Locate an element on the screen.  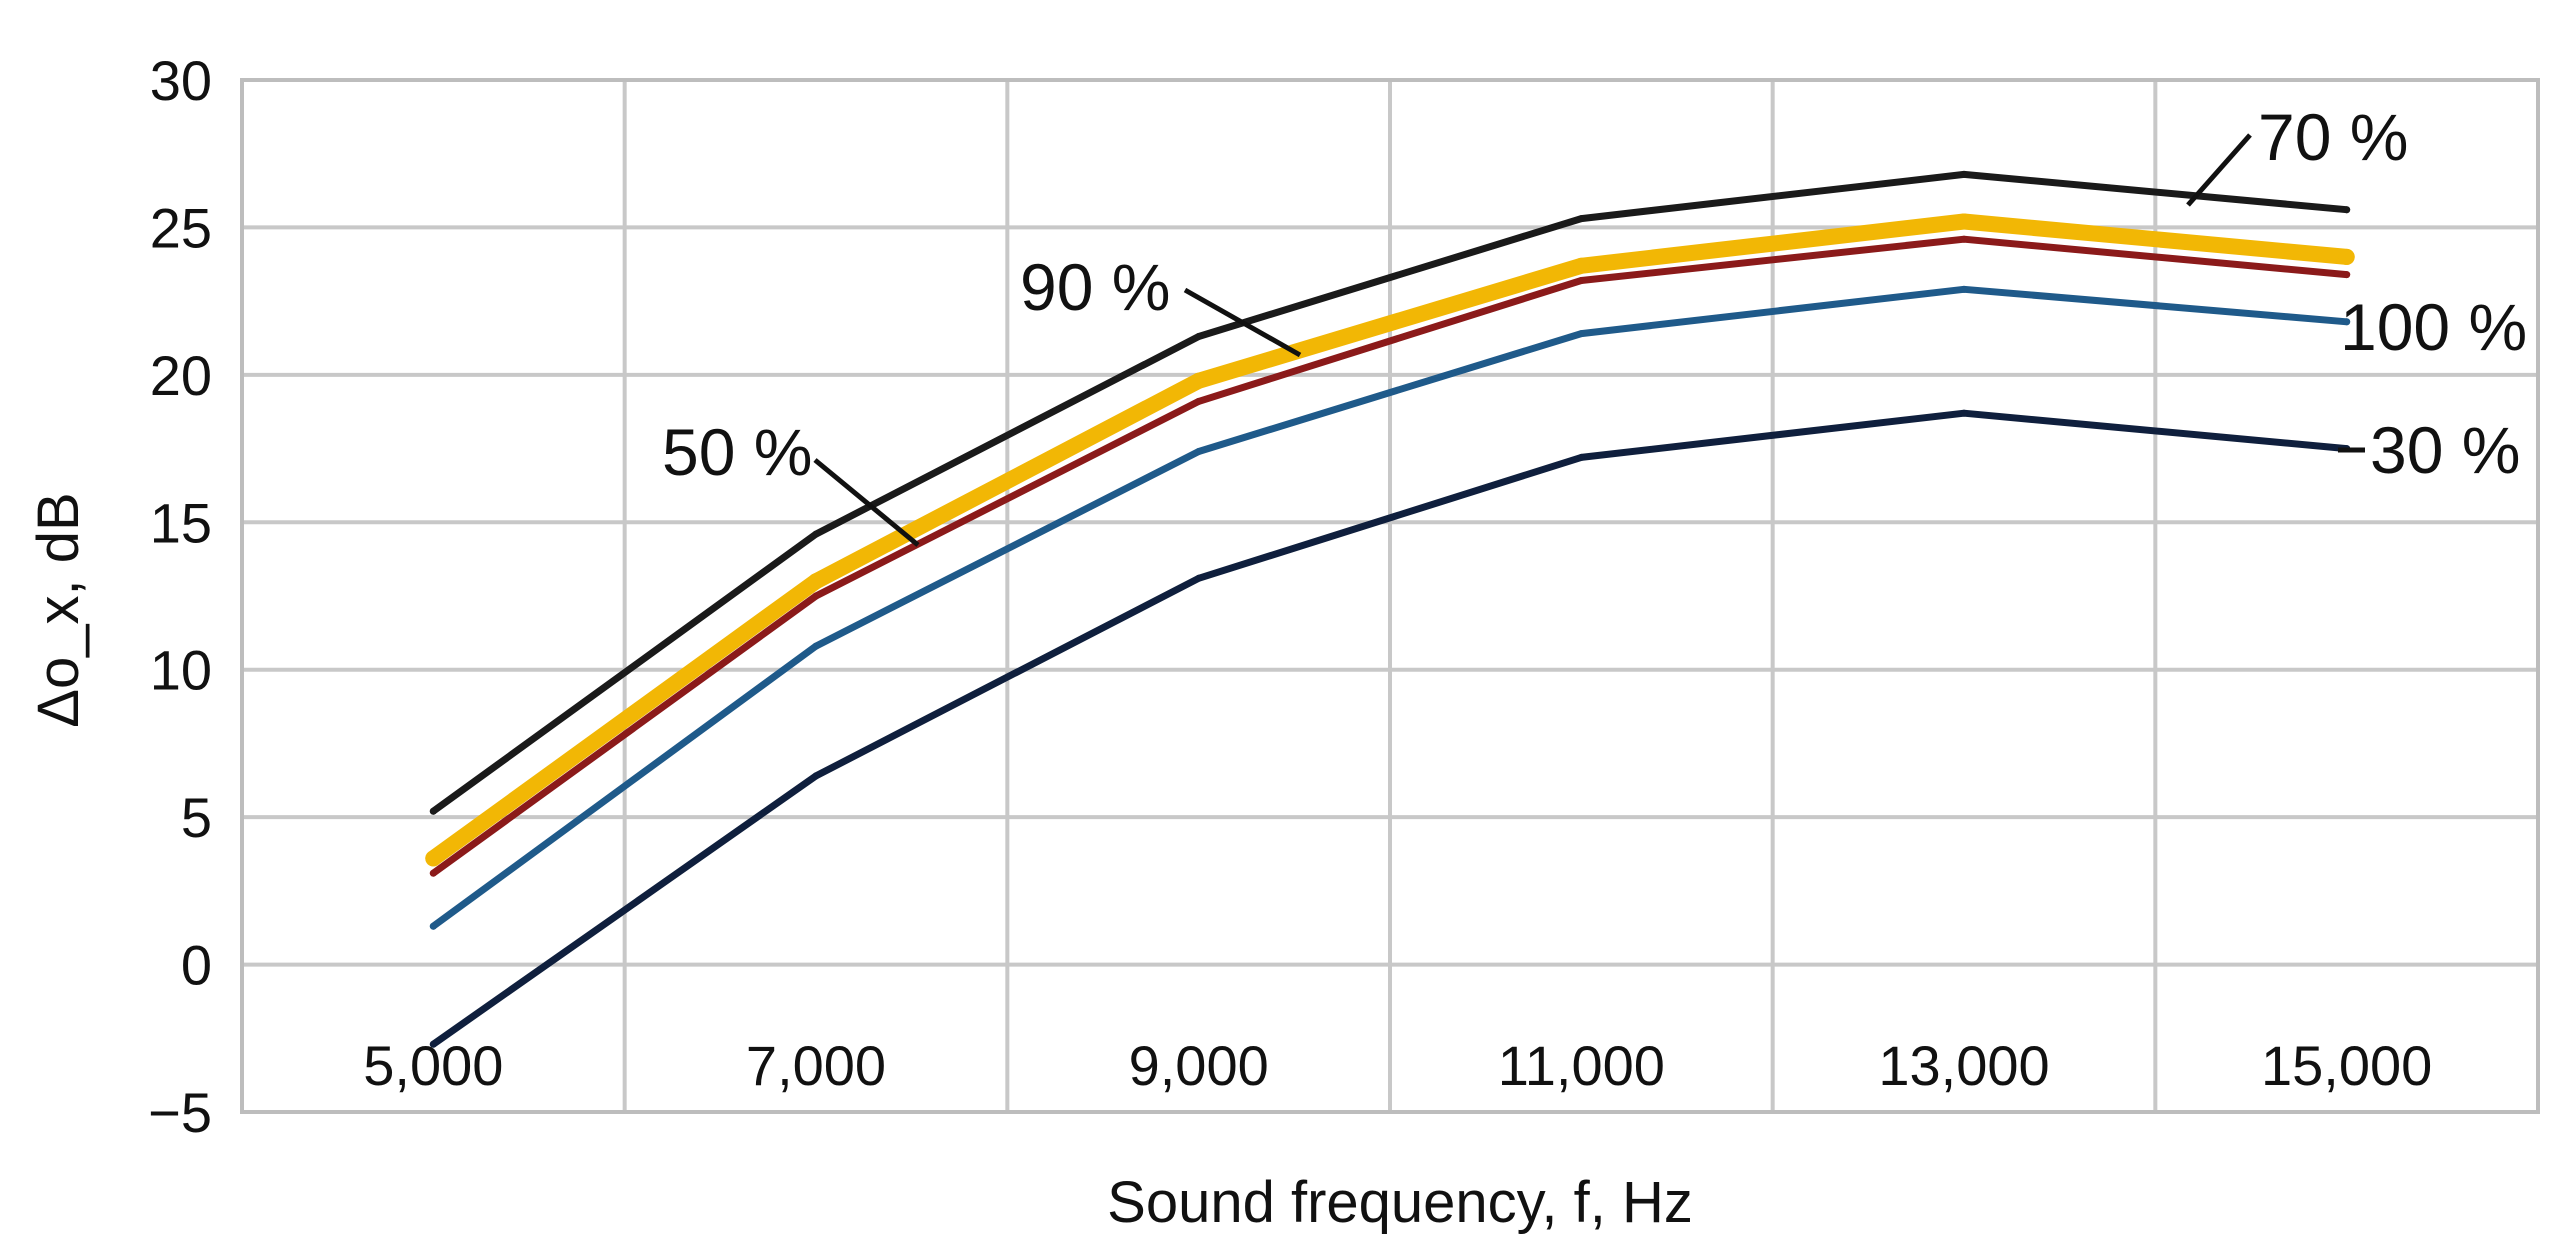
y-tick-labels: 30 25 20 15 10 5 0 −5 is located at coordinates (180, 596).